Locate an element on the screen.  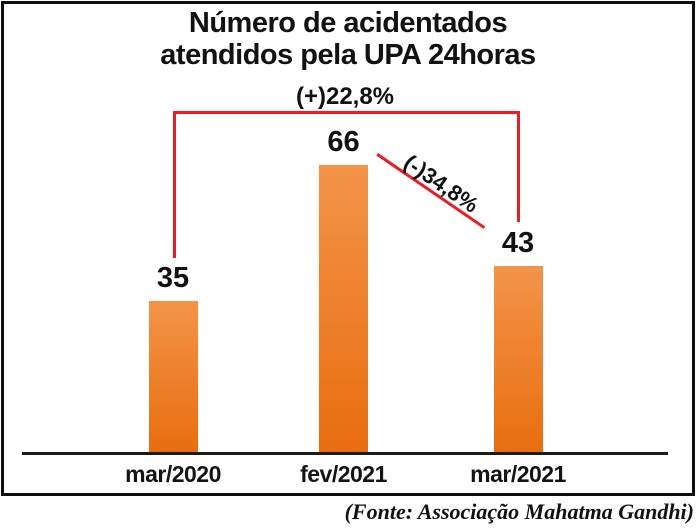
source-credit: (Fonte: Associação Mahatma Gandhi) is located at coordinates (519, 511).